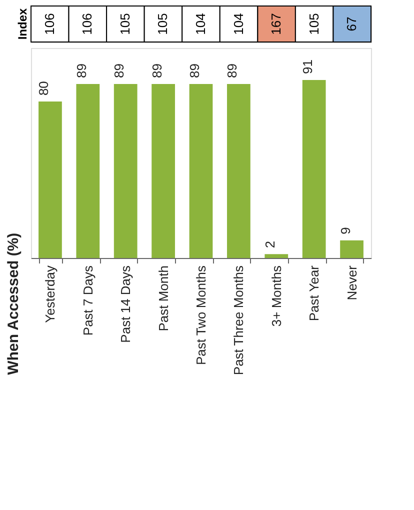 Image resolution: width=414 pixels, height=510 pixels. What do you see at coordinates (238, 320) in the screenshot?
I see `x-tick-label: Past Three Months` at bounding box center [238, 320].